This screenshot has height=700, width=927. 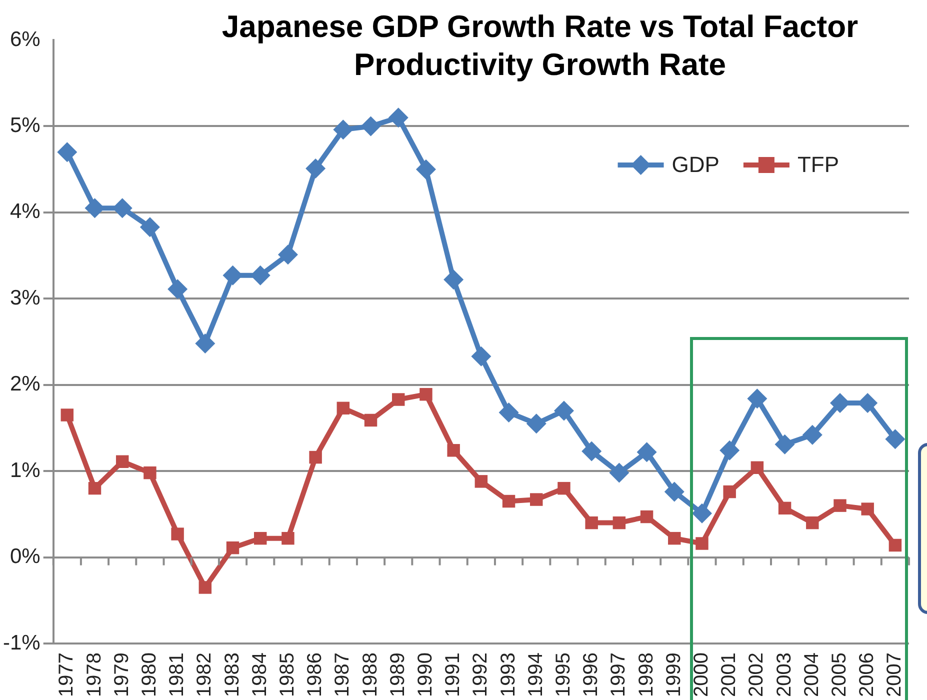 What do you see at coordinates (315, 675) in the screenshot?
I see `x-tick-label: 1986` at bounding box center [315, 675].